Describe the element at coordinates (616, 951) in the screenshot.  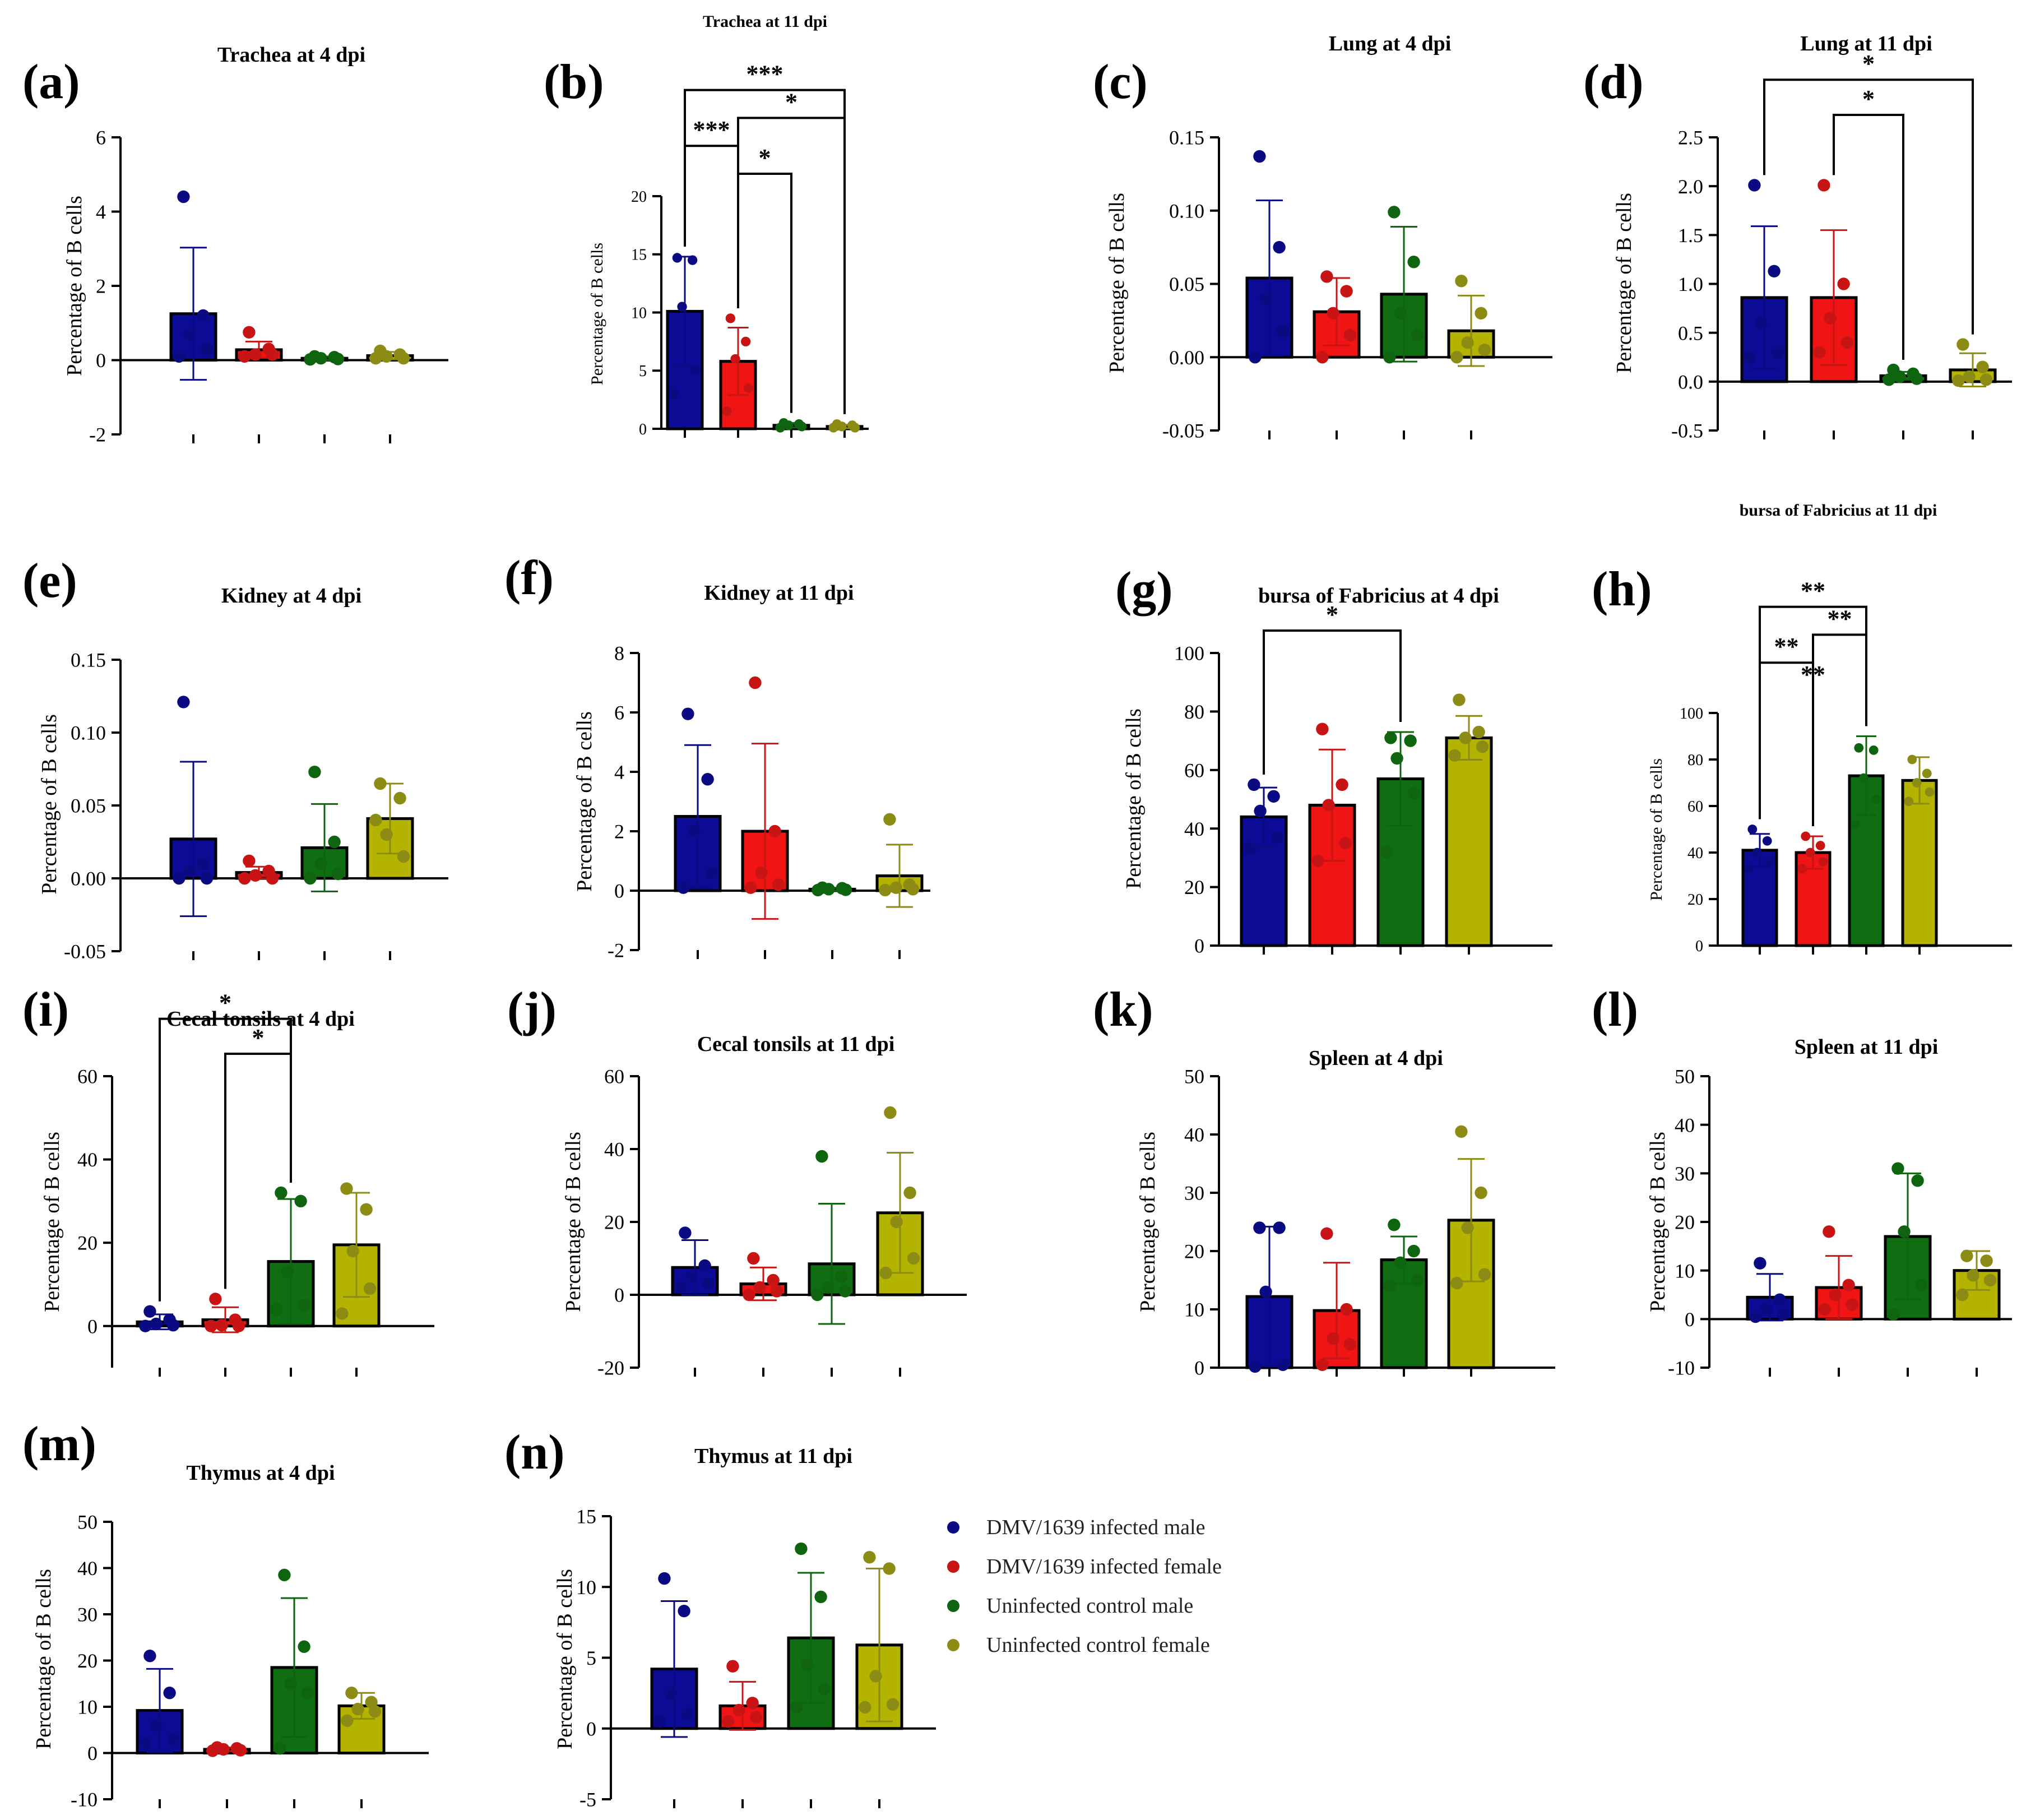
I see `y-tick-label: -2` at that location.